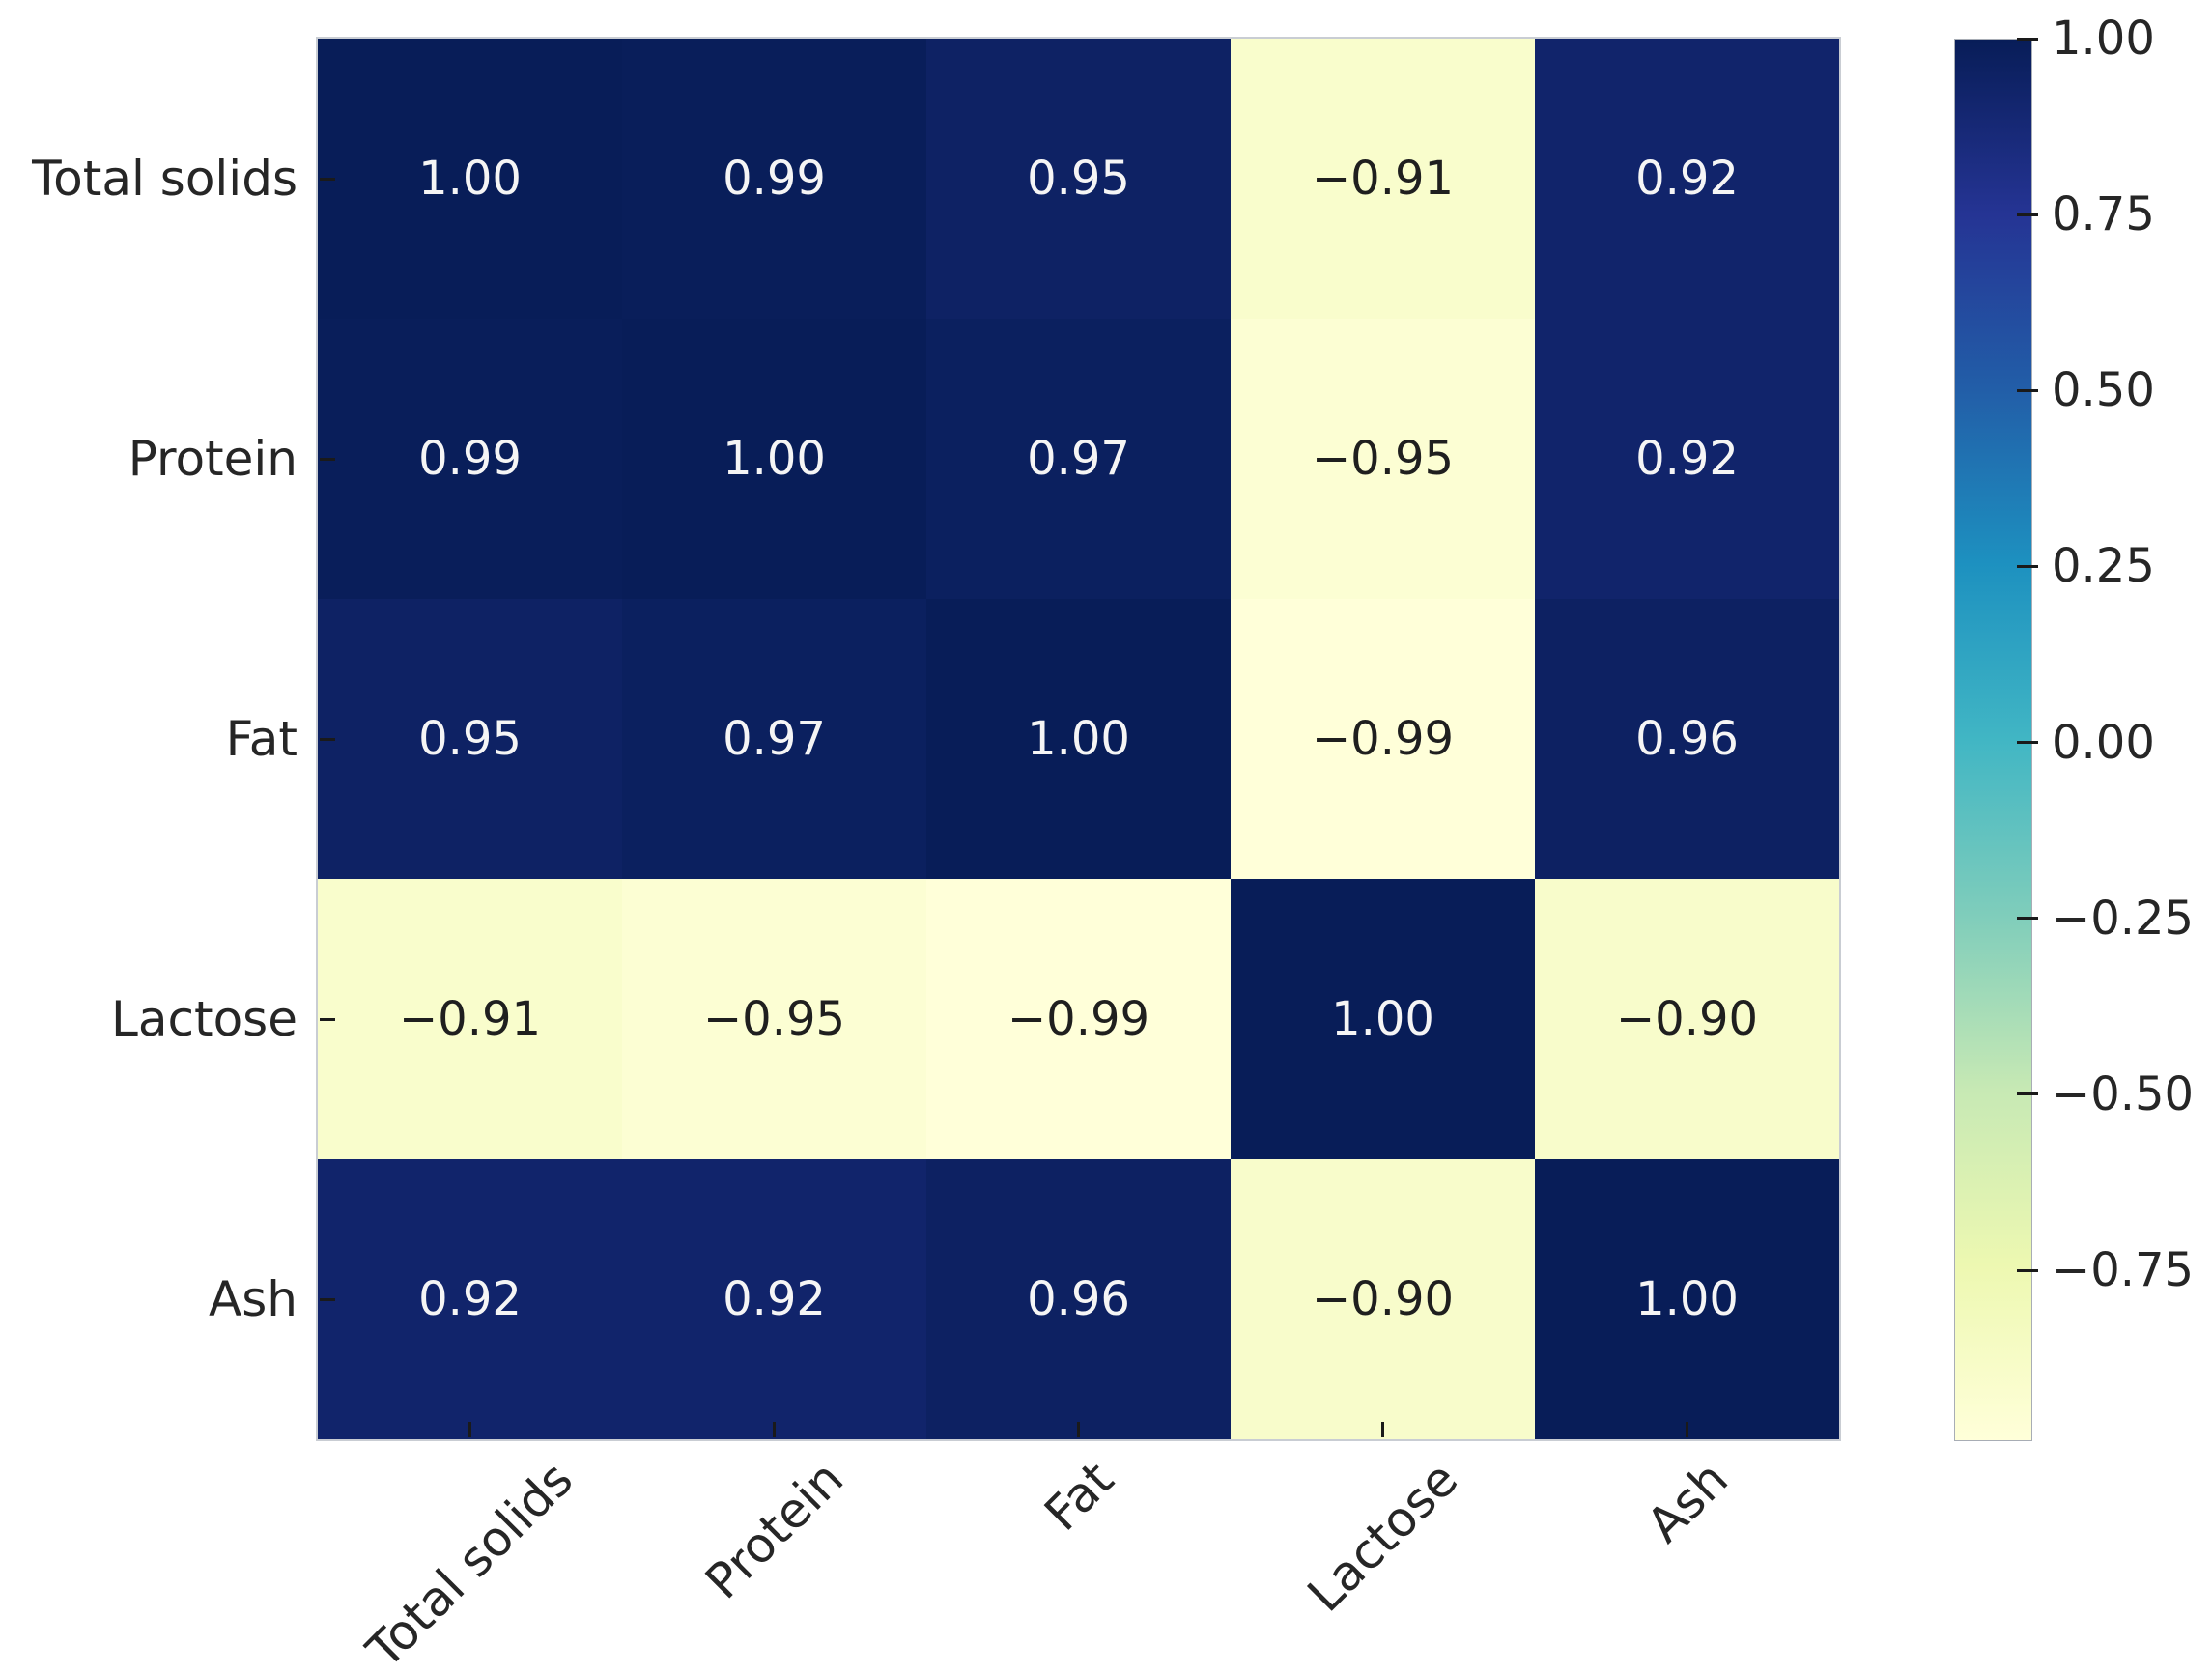  What do you see at coordinates (2103, 215) in the screenshot?
I see `colorbar-tick-label: 0.75` at bounding box center [2103, 215].